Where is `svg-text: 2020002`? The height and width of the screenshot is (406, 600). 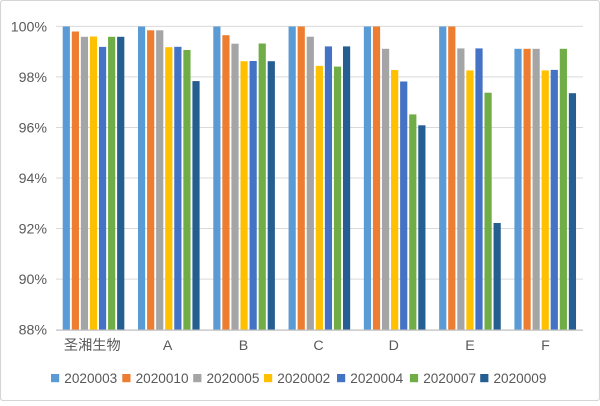
svg-text: 2020002 is located at coordinates (303, 378).